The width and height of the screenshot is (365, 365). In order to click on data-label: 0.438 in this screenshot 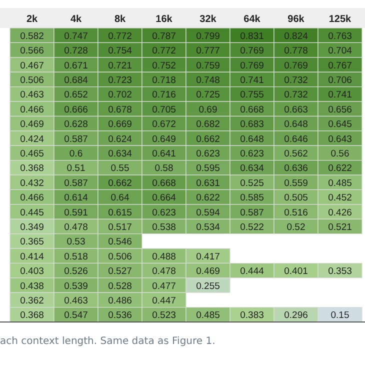, I will do `click(32, 286)`.